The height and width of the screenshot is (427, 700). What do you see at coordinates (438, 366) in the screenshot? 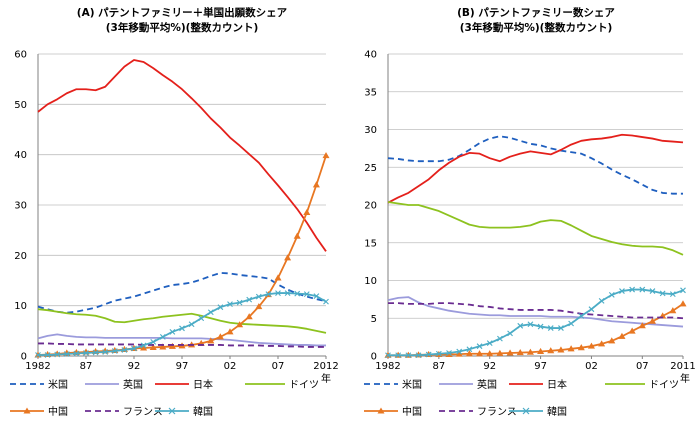
I see `x-tick-label: 87` at bounding box center [438, 366].